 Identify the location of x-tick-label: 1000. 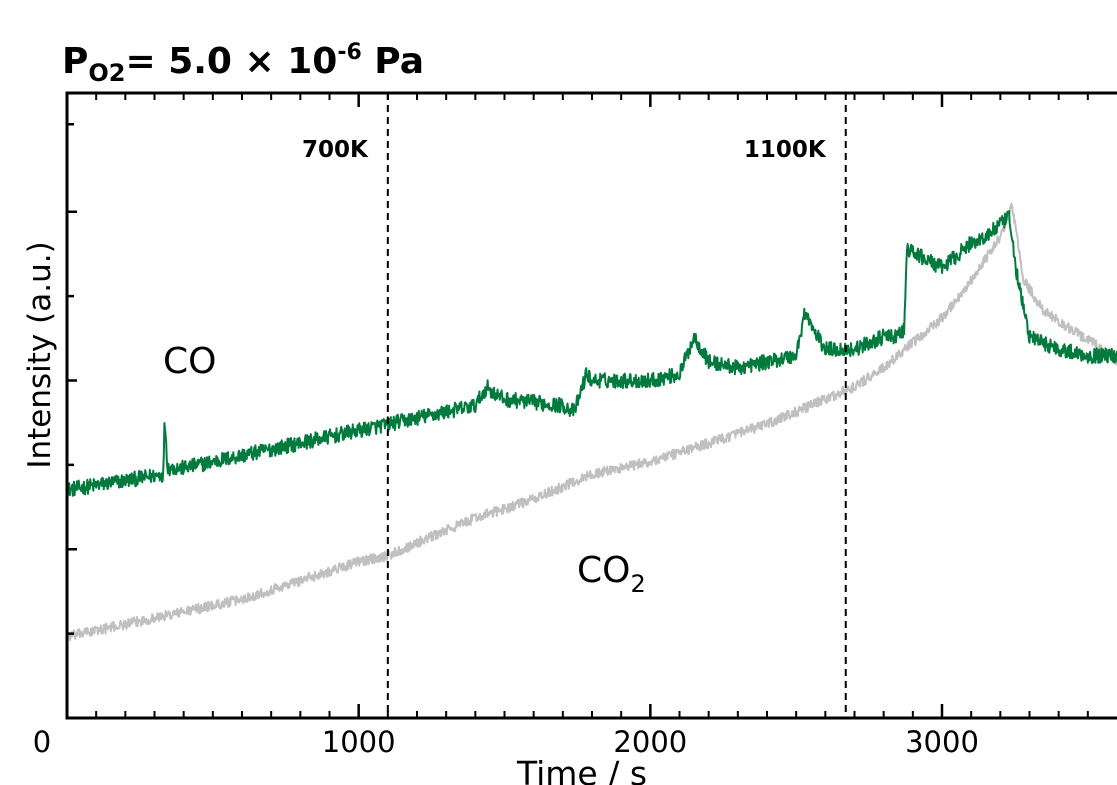
(359, 742).